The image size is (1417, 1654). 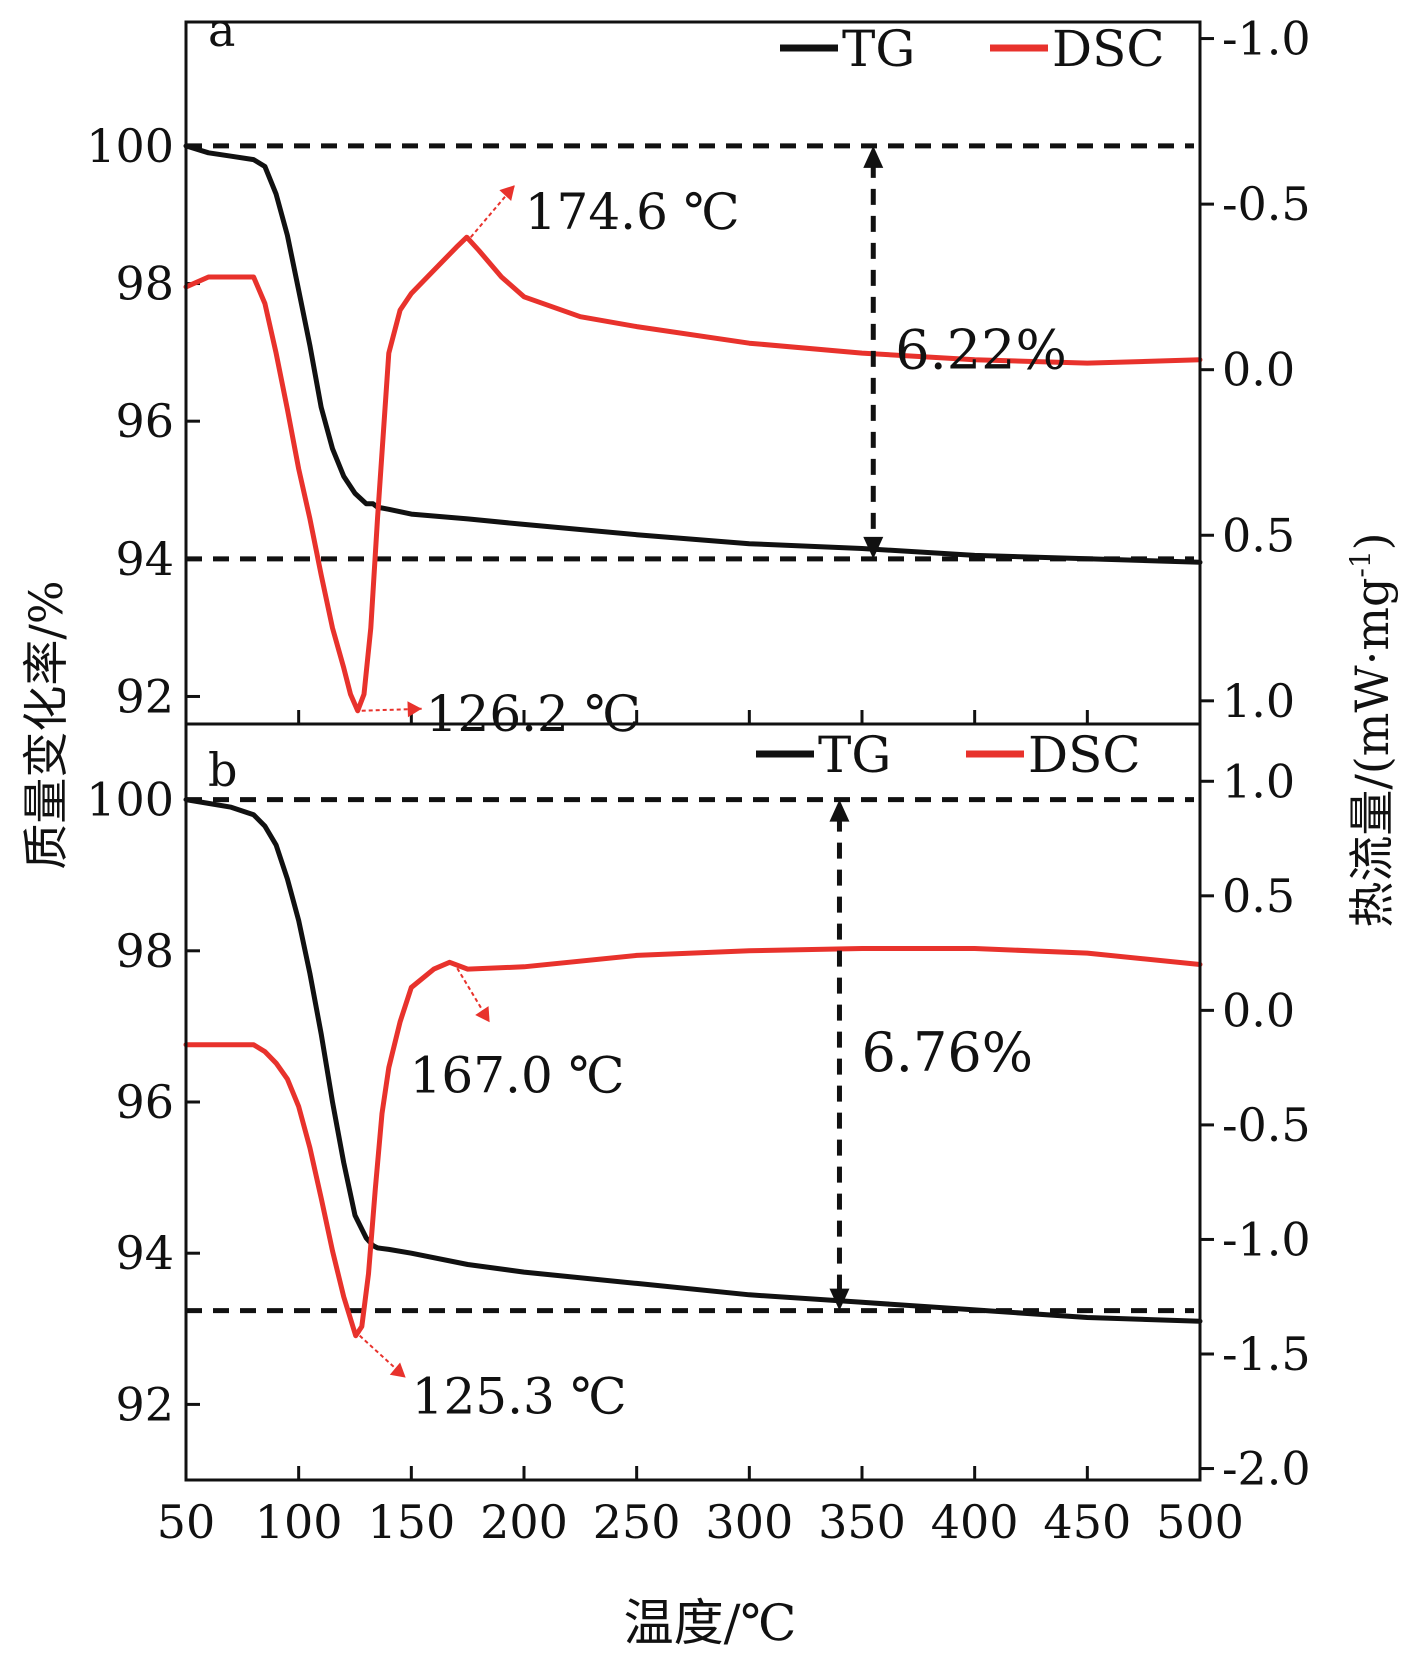 What do you see at coordinates (749, 1522) in the screenshot?
I see `x-tick-label: 300` at bounding box center [749, 1522].